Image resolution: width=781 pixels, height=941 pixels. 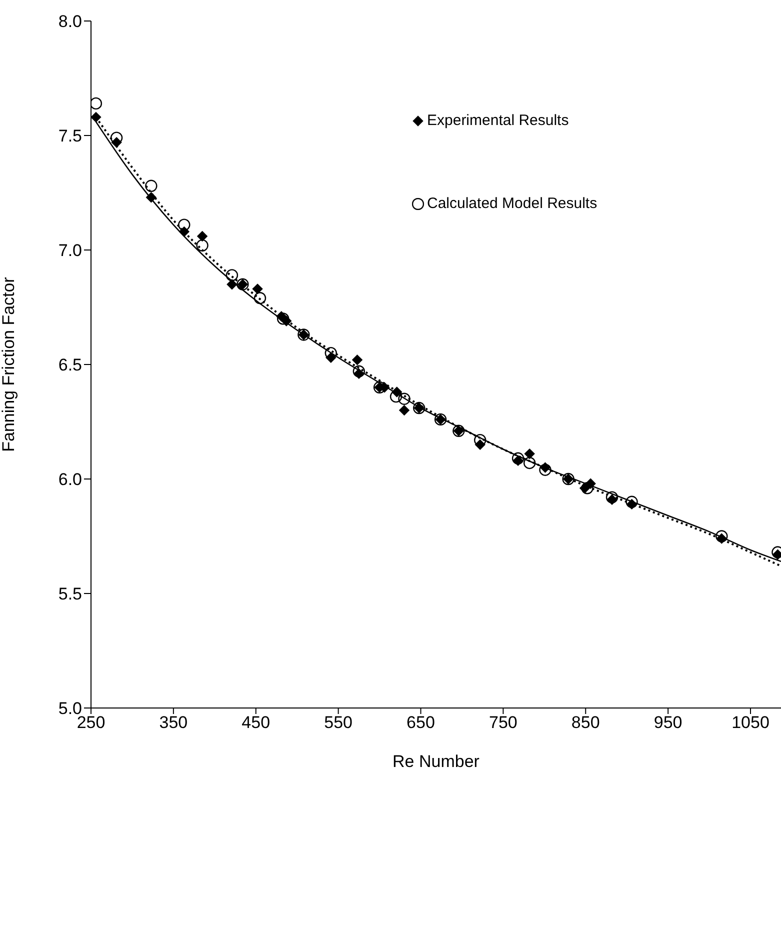 What do you see at coordinates (70, 22) in the screenshot?
I see `y-tick-label: 8.0` at bounding box center [70, 22].